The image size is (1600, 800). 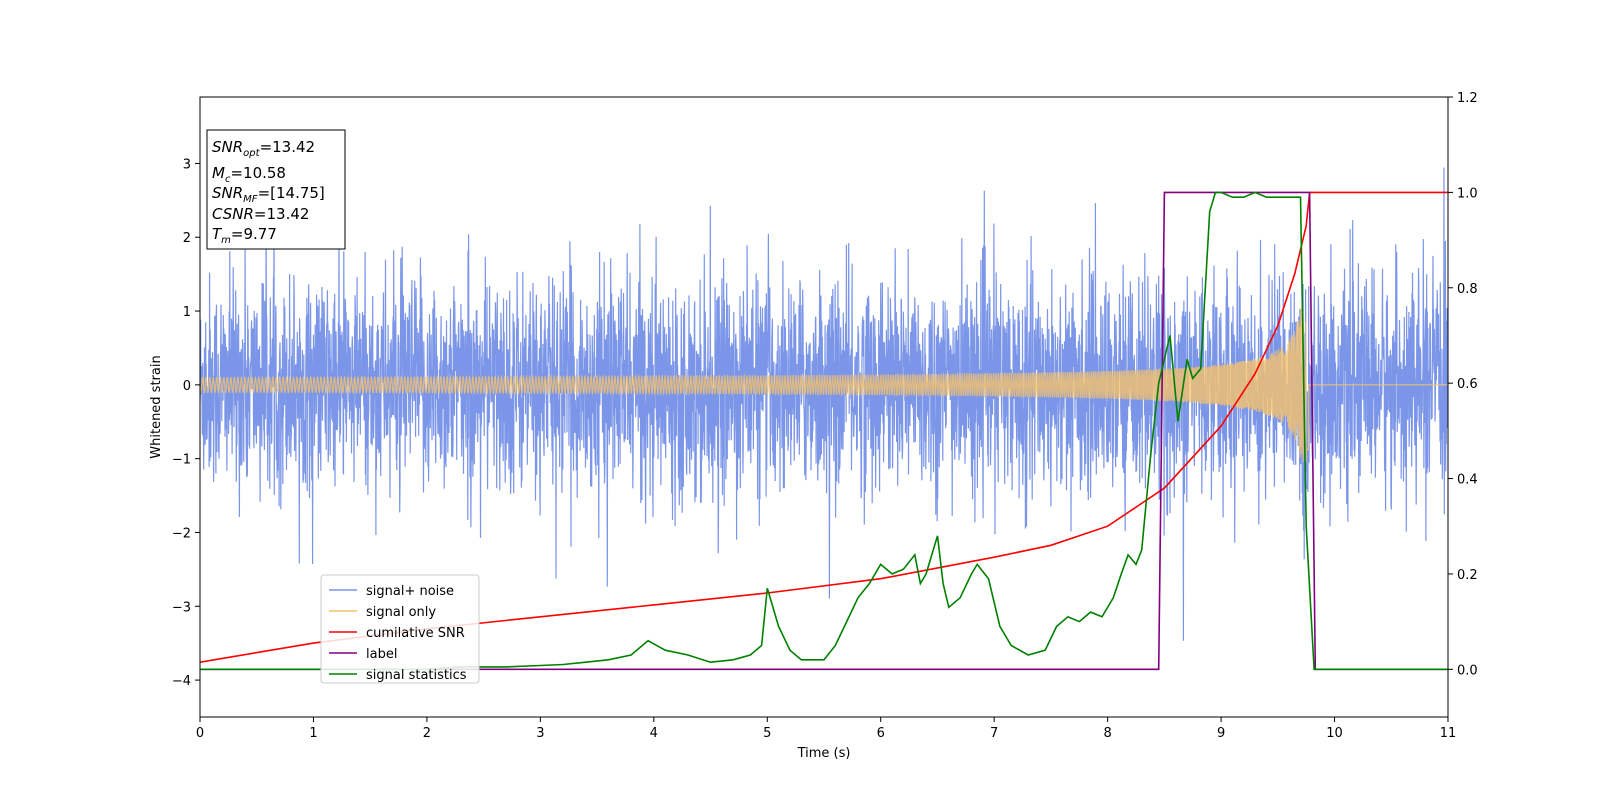 I want to click on y-tick-label: 0, so click(x=187, y=386).